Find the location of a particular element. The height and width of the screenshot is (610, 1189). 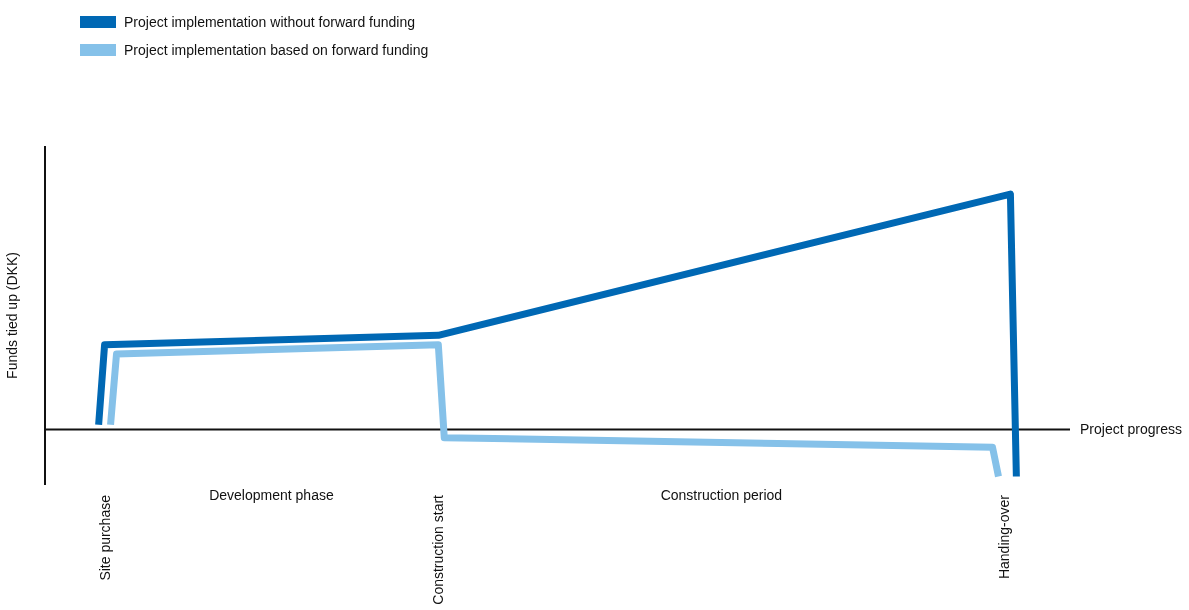

legend-label: Project implementation without forward funding is located at coordinates (270, 22).